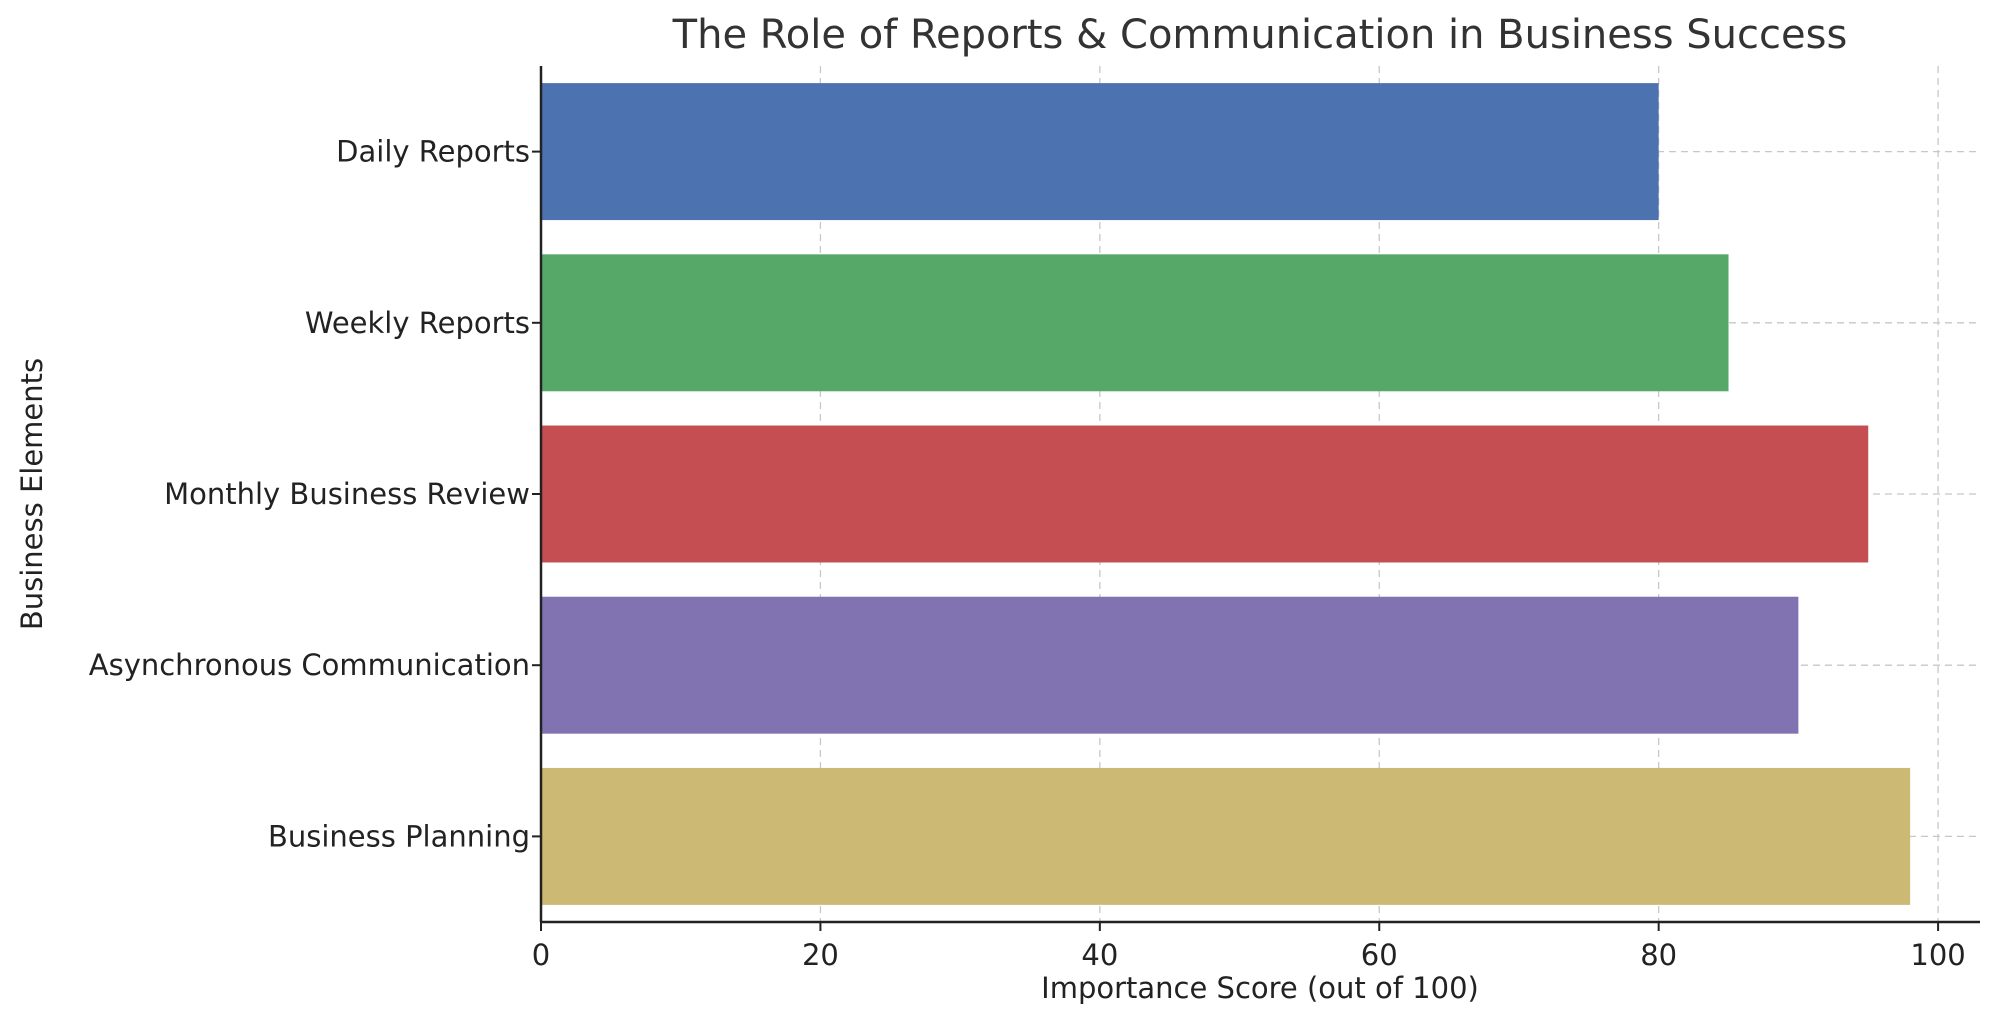  I want to click on bar-weekly-reports, so click(1135, 323).